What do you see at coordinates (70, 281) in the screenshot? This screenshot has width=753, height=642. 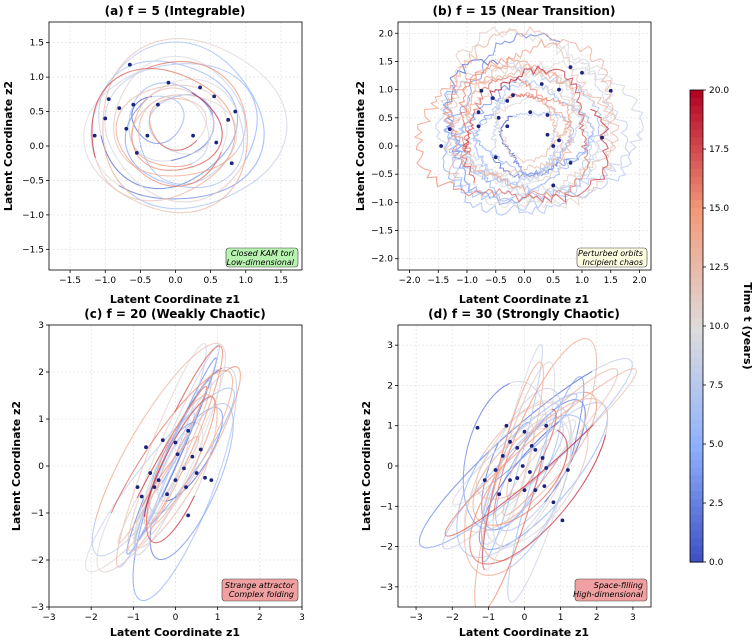 I see `panel-a-xtick-label: −1.5` at bounding box center [70, 281].